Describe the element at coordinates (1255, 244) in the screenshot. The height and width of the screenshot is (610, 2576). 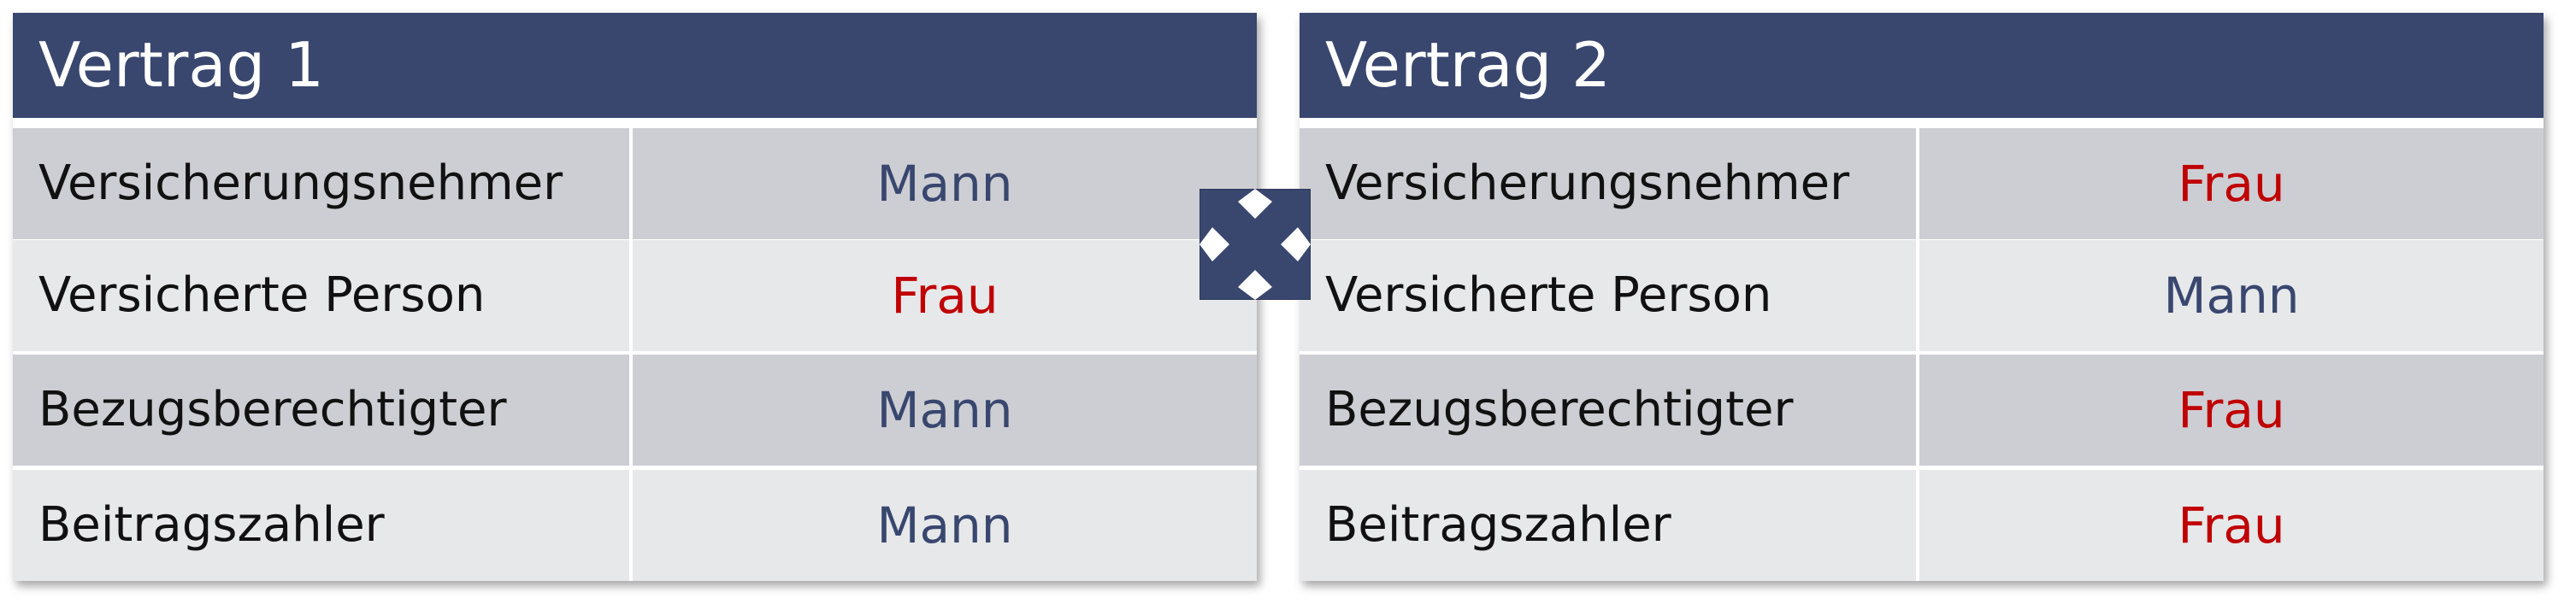
I see `swap-arrows-icon` at that location.